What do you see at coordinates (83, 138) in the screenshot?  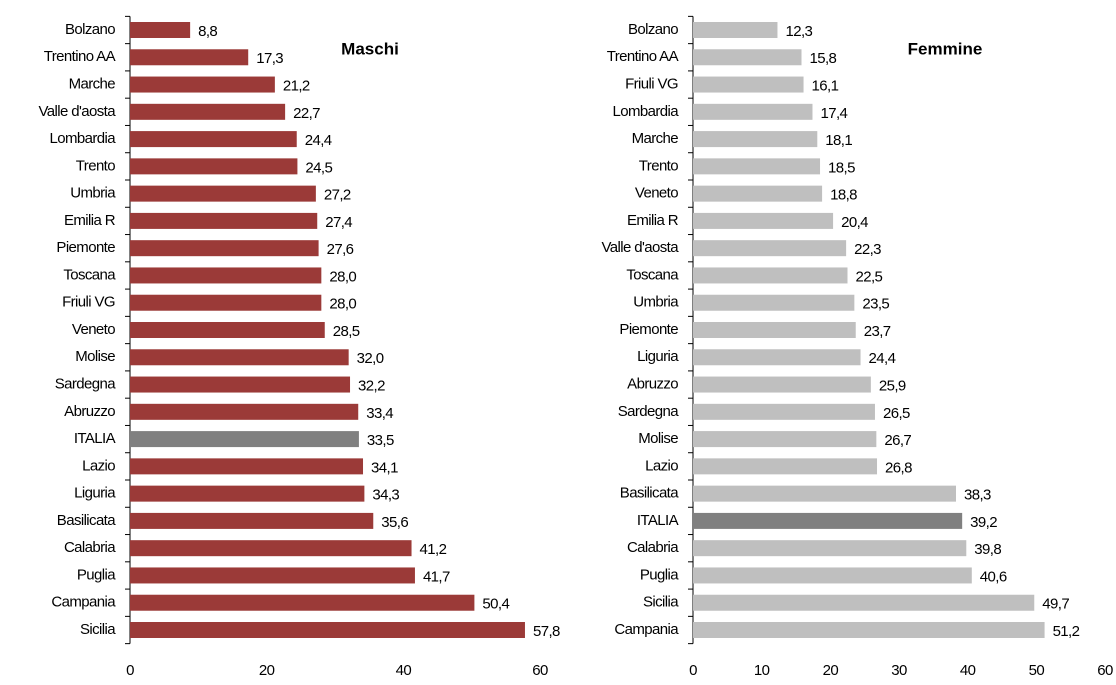 I see `y-tick-label: Lombardia` at bounding box center [83, 138].